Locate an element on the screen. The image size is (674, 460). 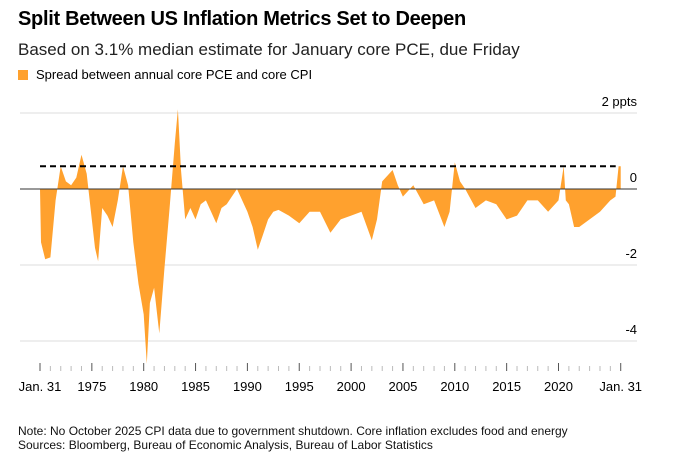
x-tick-label: 1975 is located at coordinates (91, 386).